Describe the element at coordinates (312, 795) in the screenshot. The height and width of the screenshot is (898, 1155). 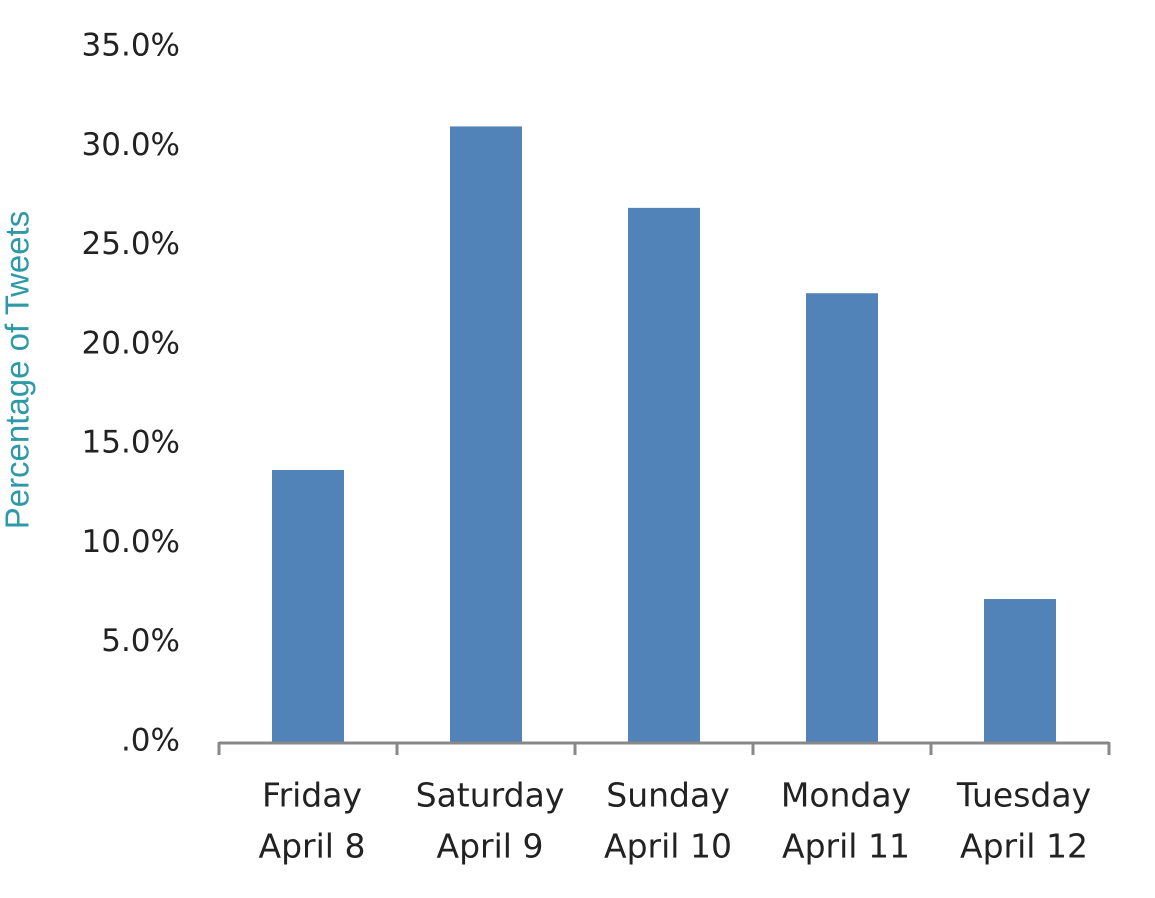
I see `x-tick-label: Friday` at that location.